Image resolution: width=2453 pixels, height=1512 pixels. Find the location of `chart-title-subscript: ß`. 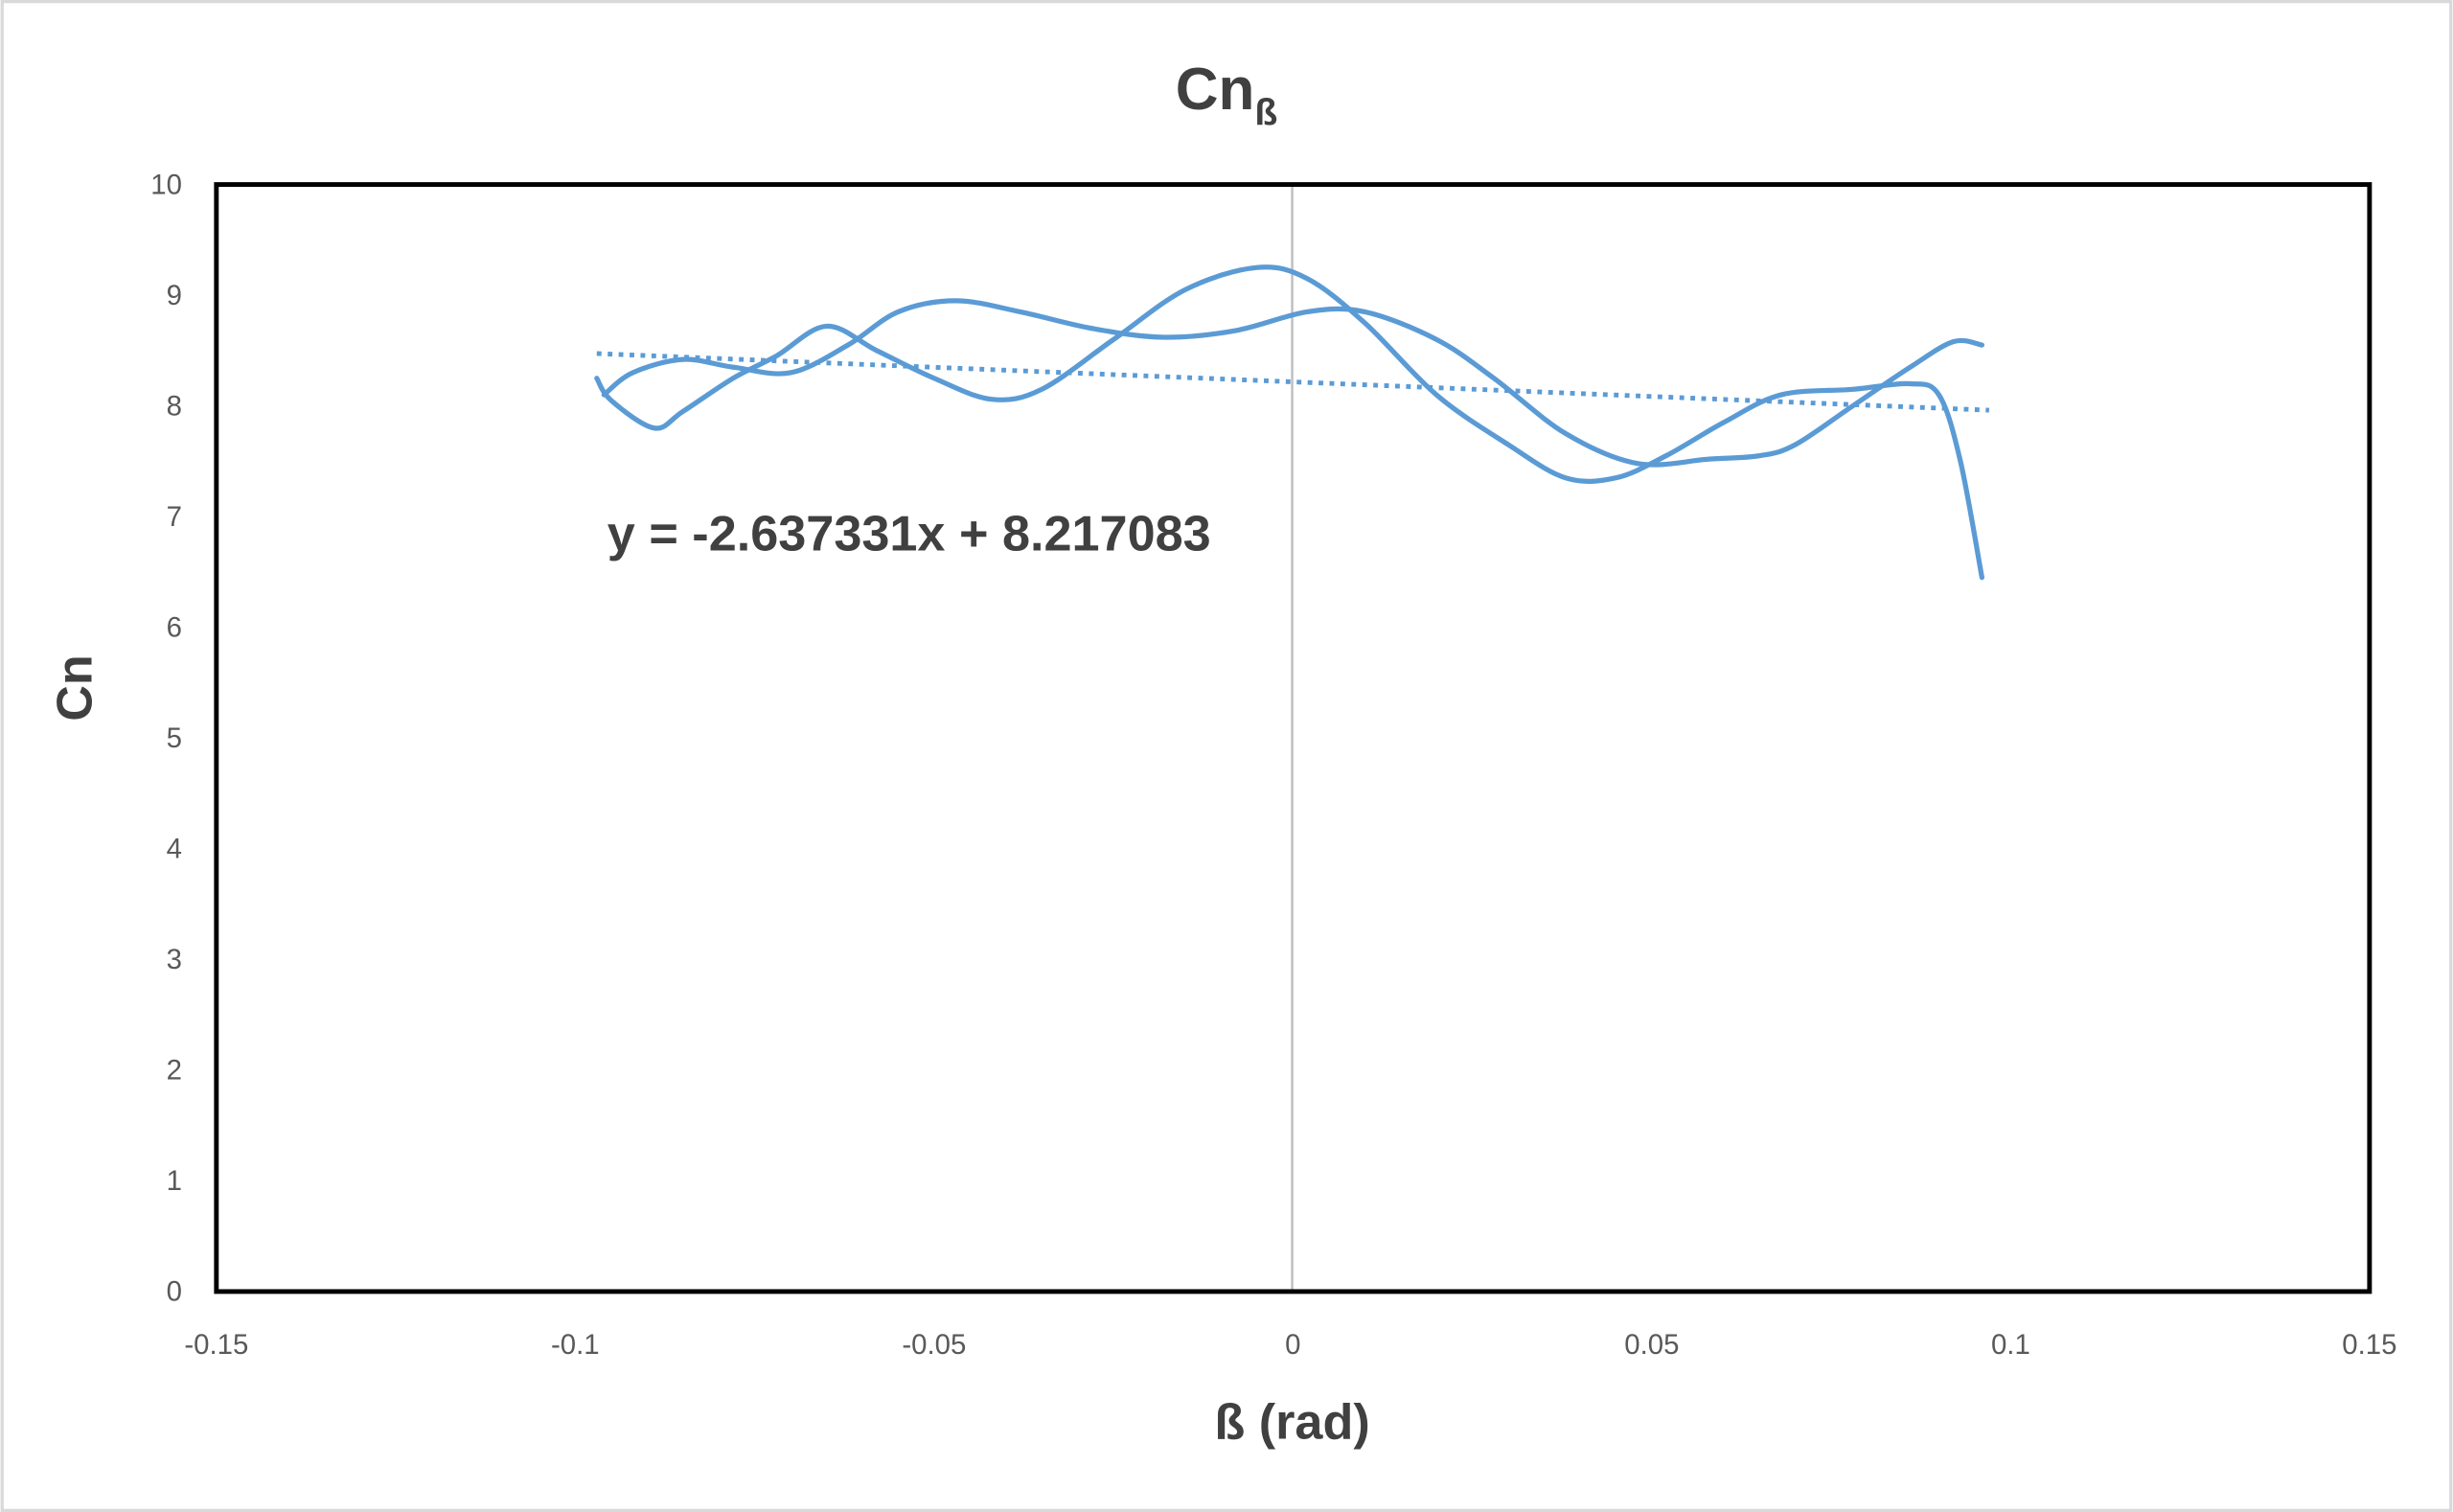

chart-title-subscript: ß is located at coordinates (1266, 113).